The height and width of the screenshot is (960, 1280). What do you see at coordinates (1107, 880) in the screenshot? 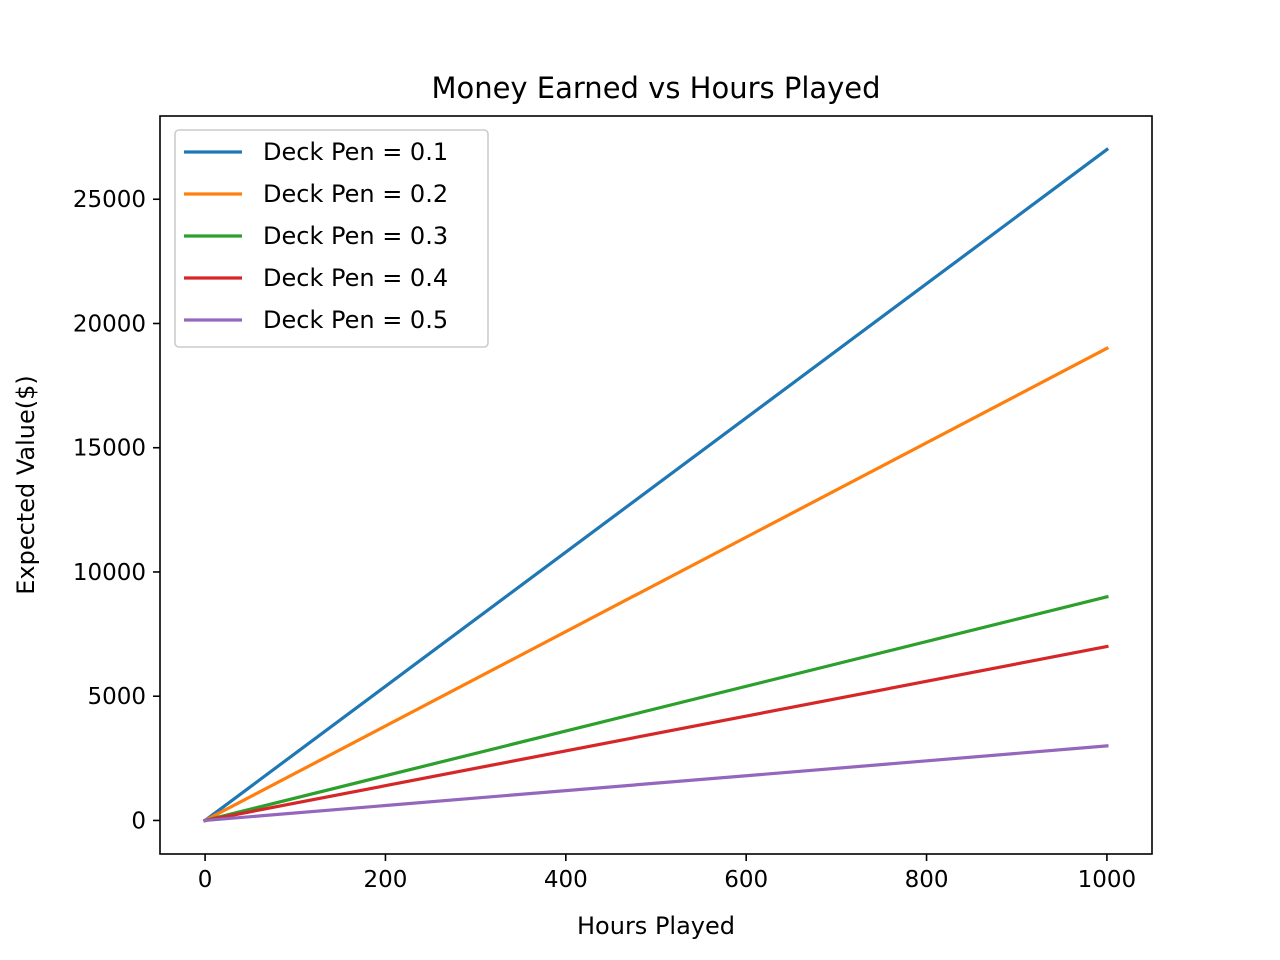
I see `x-tick-label: 1000` at bounding box center [1107, 880].